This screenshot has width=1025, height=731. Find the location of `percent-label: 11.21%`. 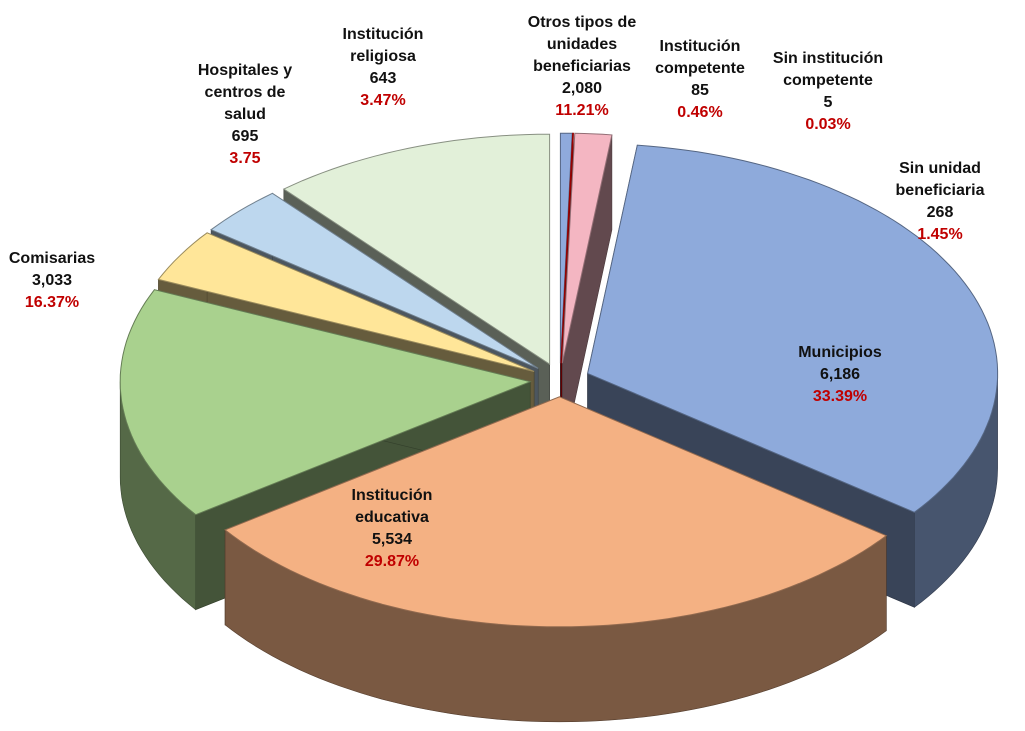

percent-label: 11.21% is located at coordinates (582, 110).